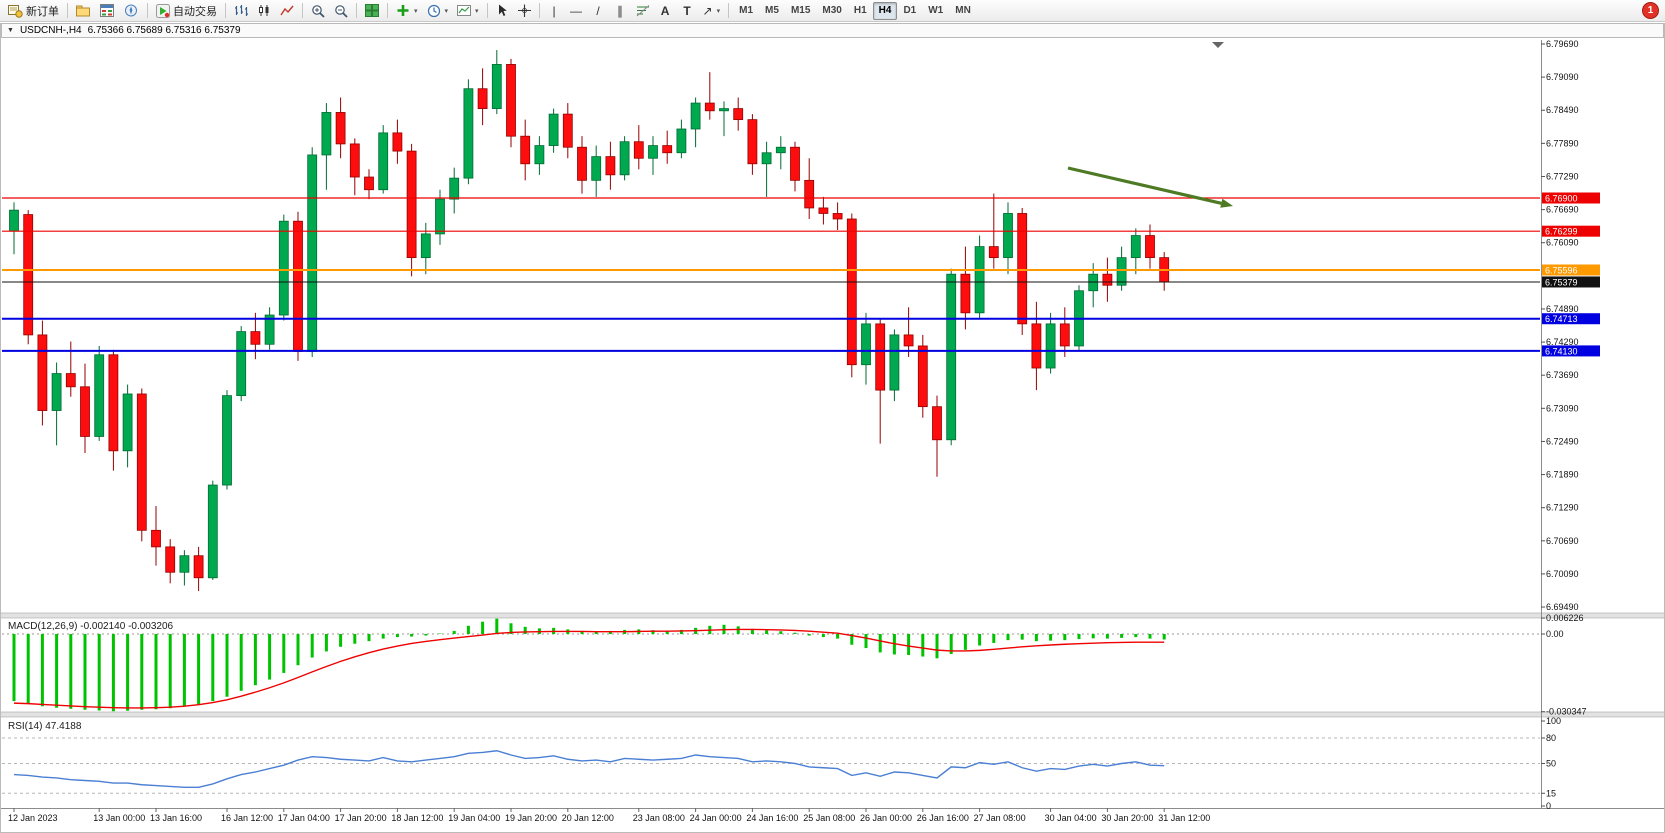 Image resolution: width=1665 pixels, height=833 pixels. Describe the element at coordinates (33, 10) in the screenshot. I see `new-order-button: 新订单` at that location.